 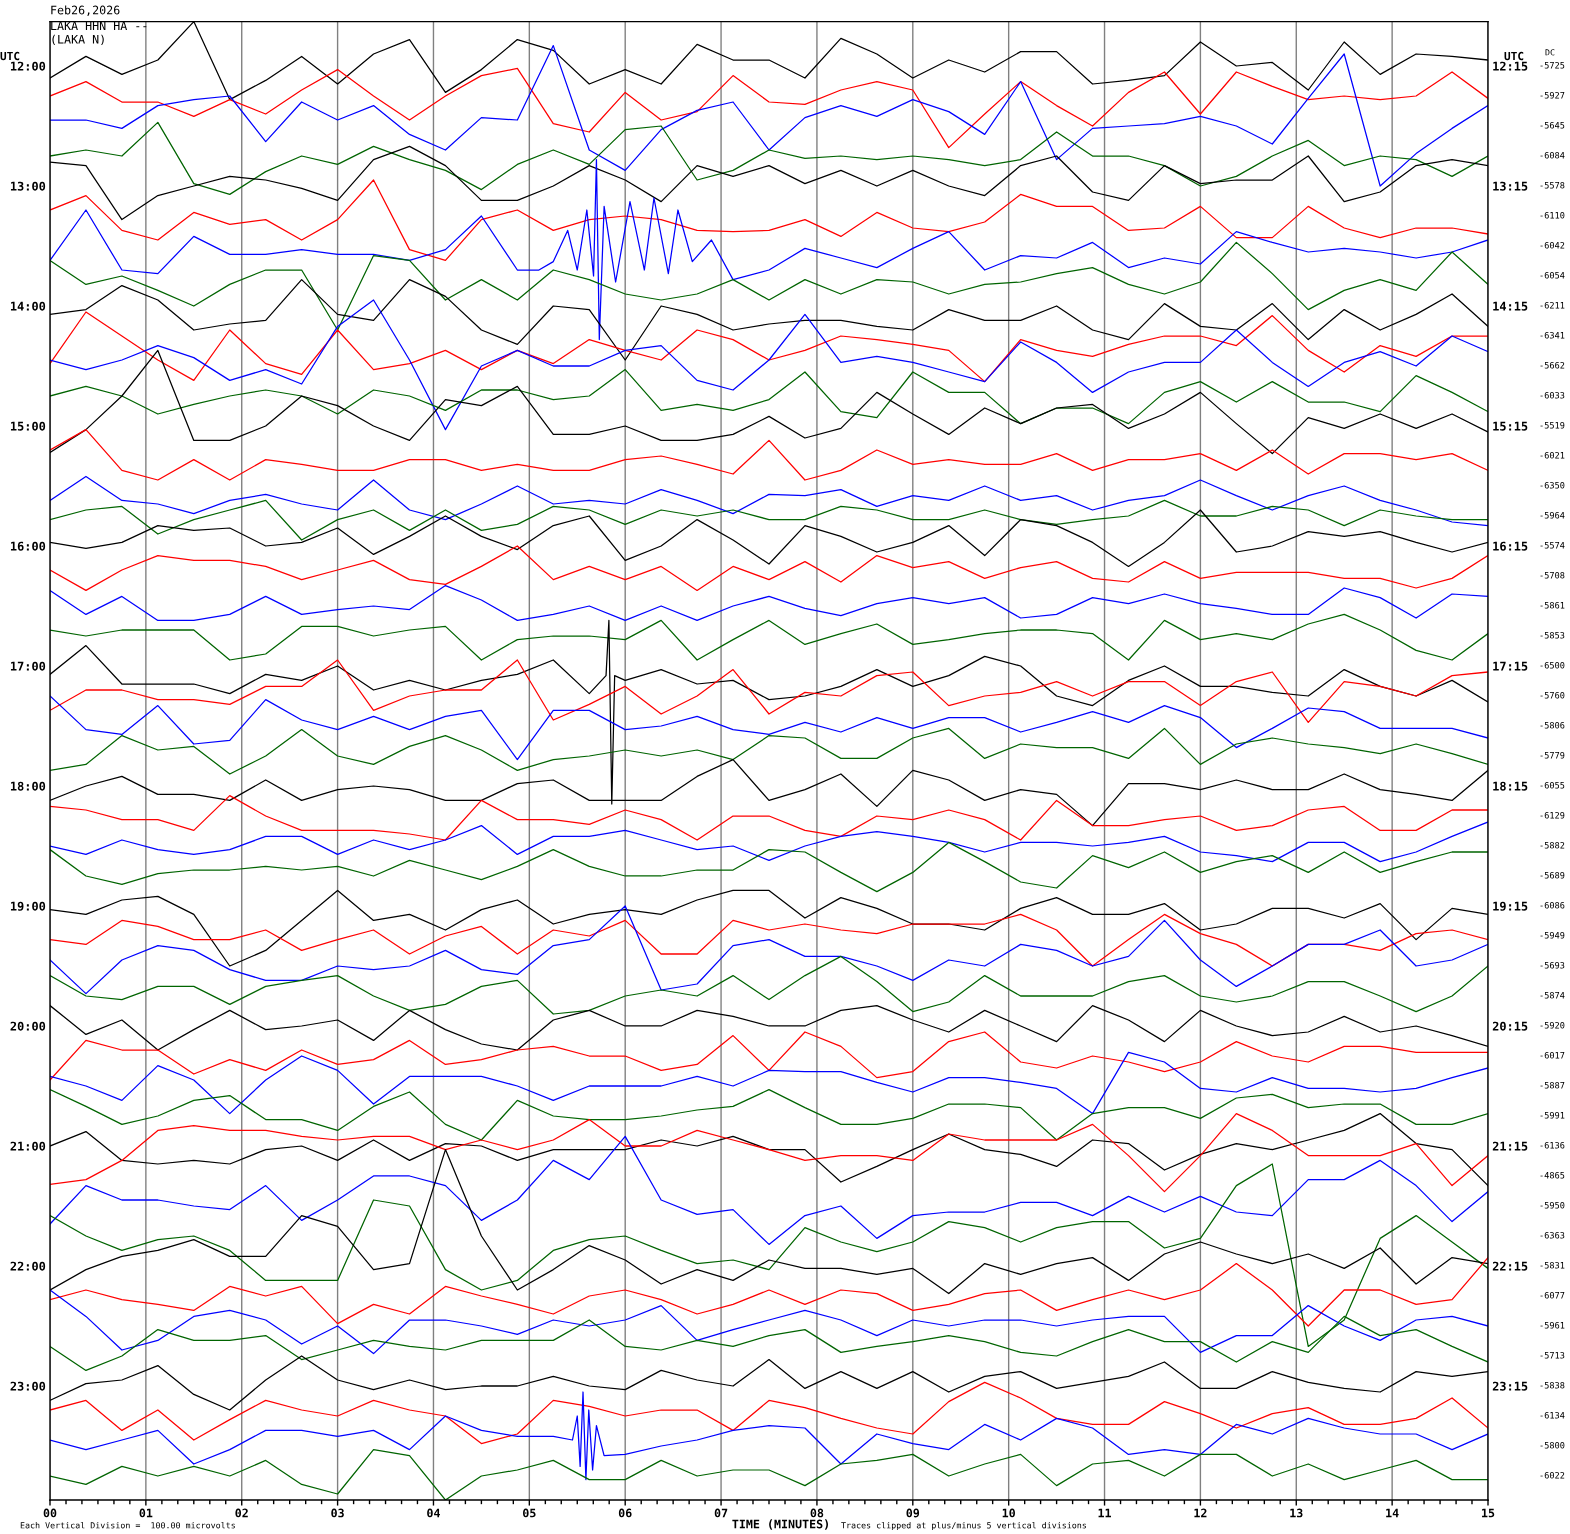 What do you see at coordinates (1510, 66) in the screenshot?
I see `y2-tick-label: 12:15` at bounding box center [1510, 66].